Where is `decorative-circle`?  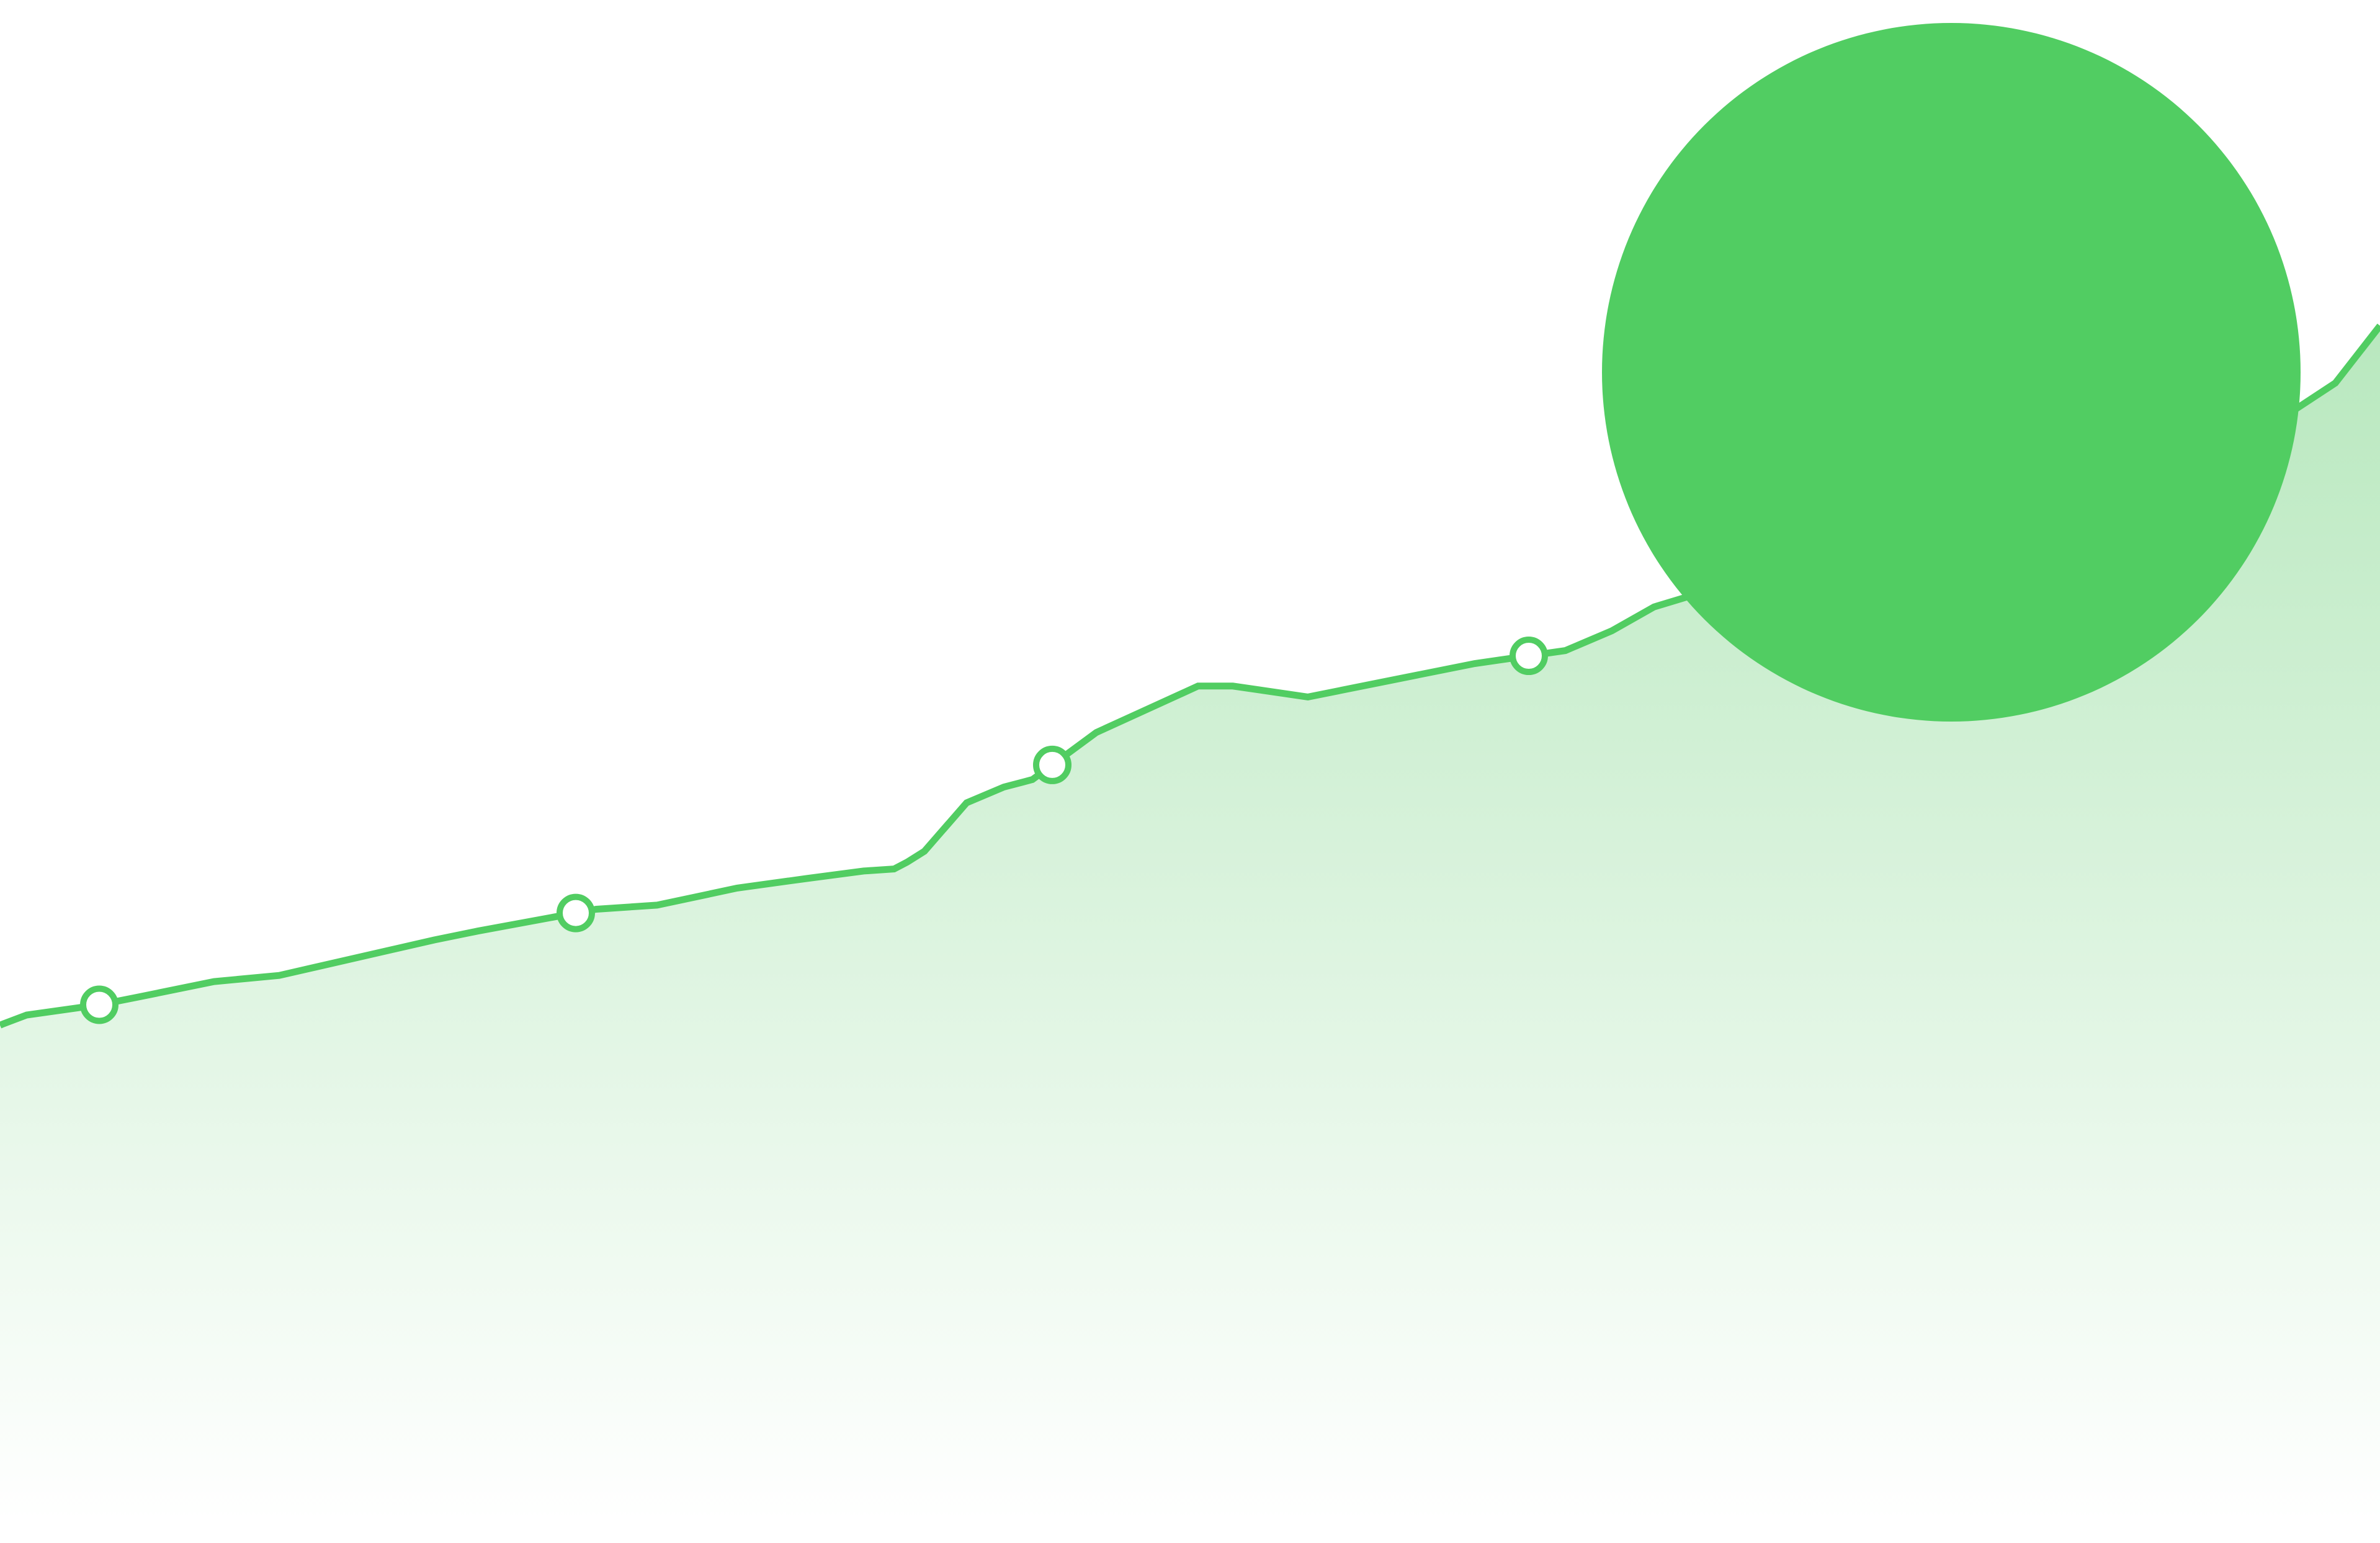
decorative-circle is located at coordinates (1952, 373).